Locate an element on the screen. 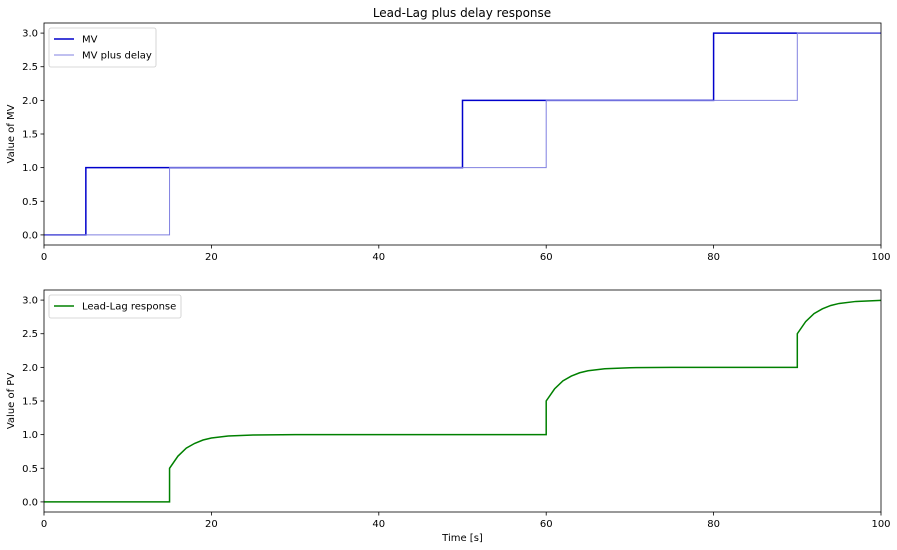  legend: Lead-Lag response is located at coordinates (115, 306).